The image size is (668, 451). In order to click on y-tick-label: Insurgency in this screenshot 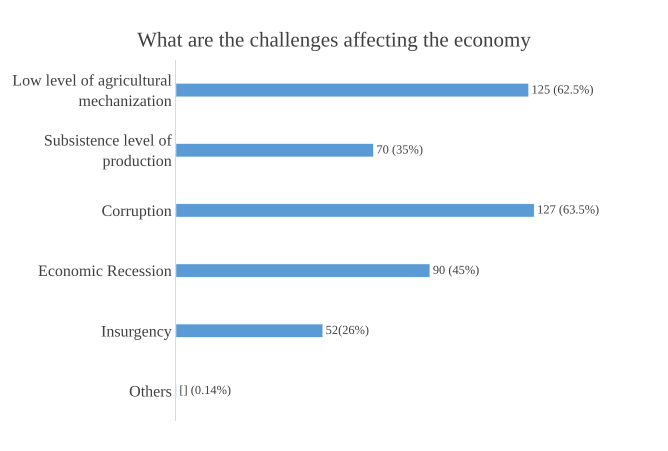, I will do `click(136, 331)`.